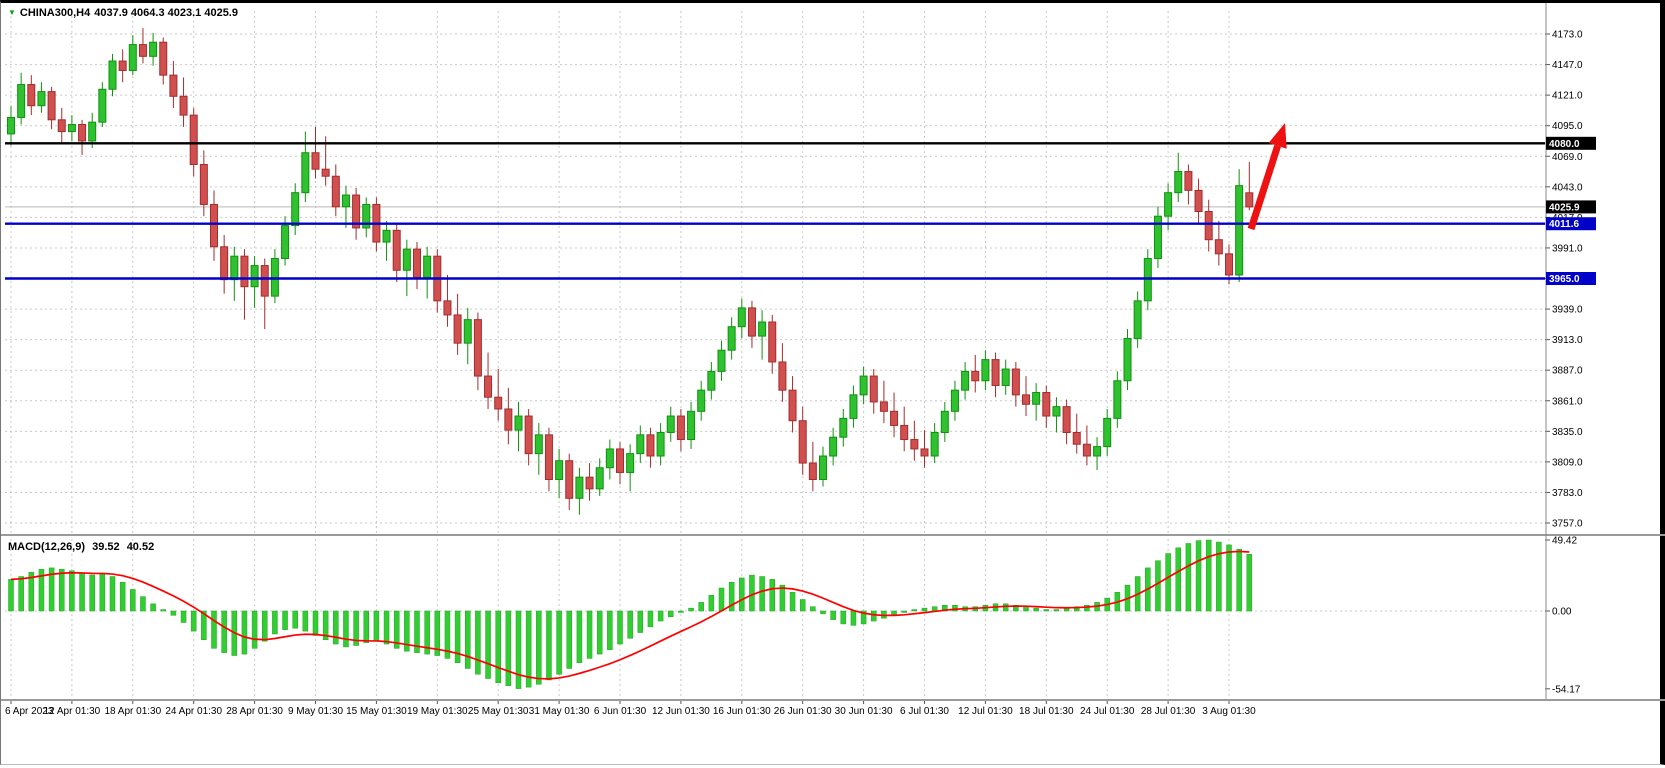  Describe the element at coordinates (47, 547) in the screenshot. I see `macd-label: MACD(12,26,9)` at that location.